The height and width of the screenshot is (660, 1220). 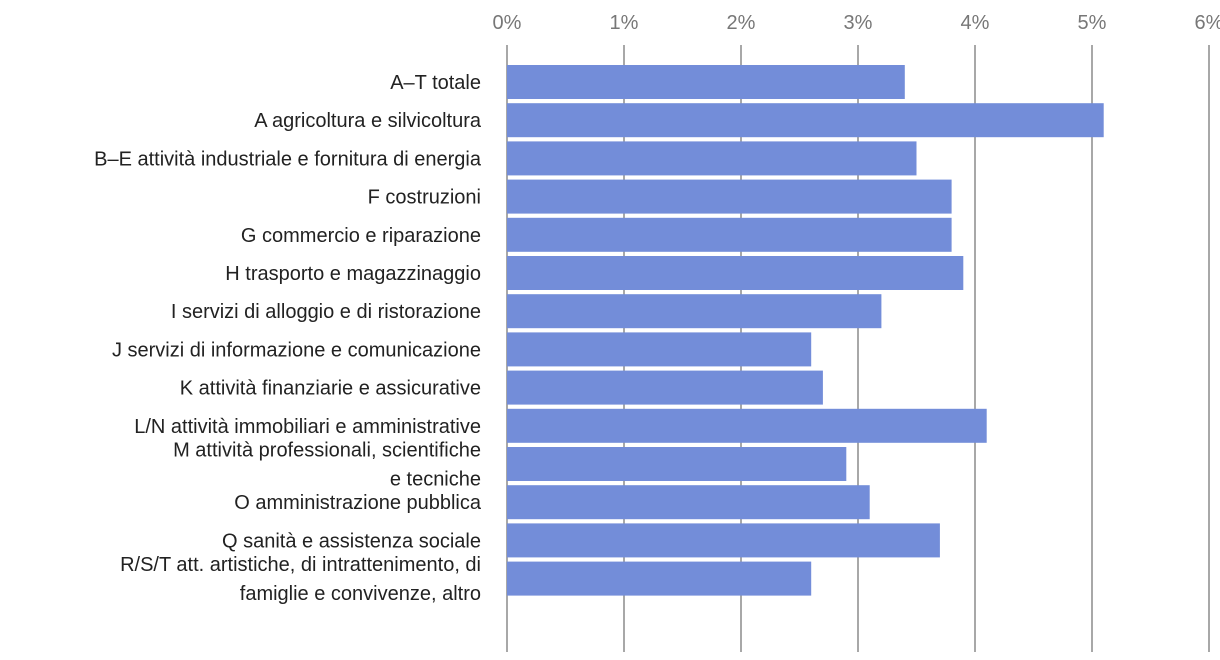 What do you see at coordinates (330, 389) in the screenshot?
I see `category-label-8: K attività finanziarie e assicurative` at bounding box center [330, 389].